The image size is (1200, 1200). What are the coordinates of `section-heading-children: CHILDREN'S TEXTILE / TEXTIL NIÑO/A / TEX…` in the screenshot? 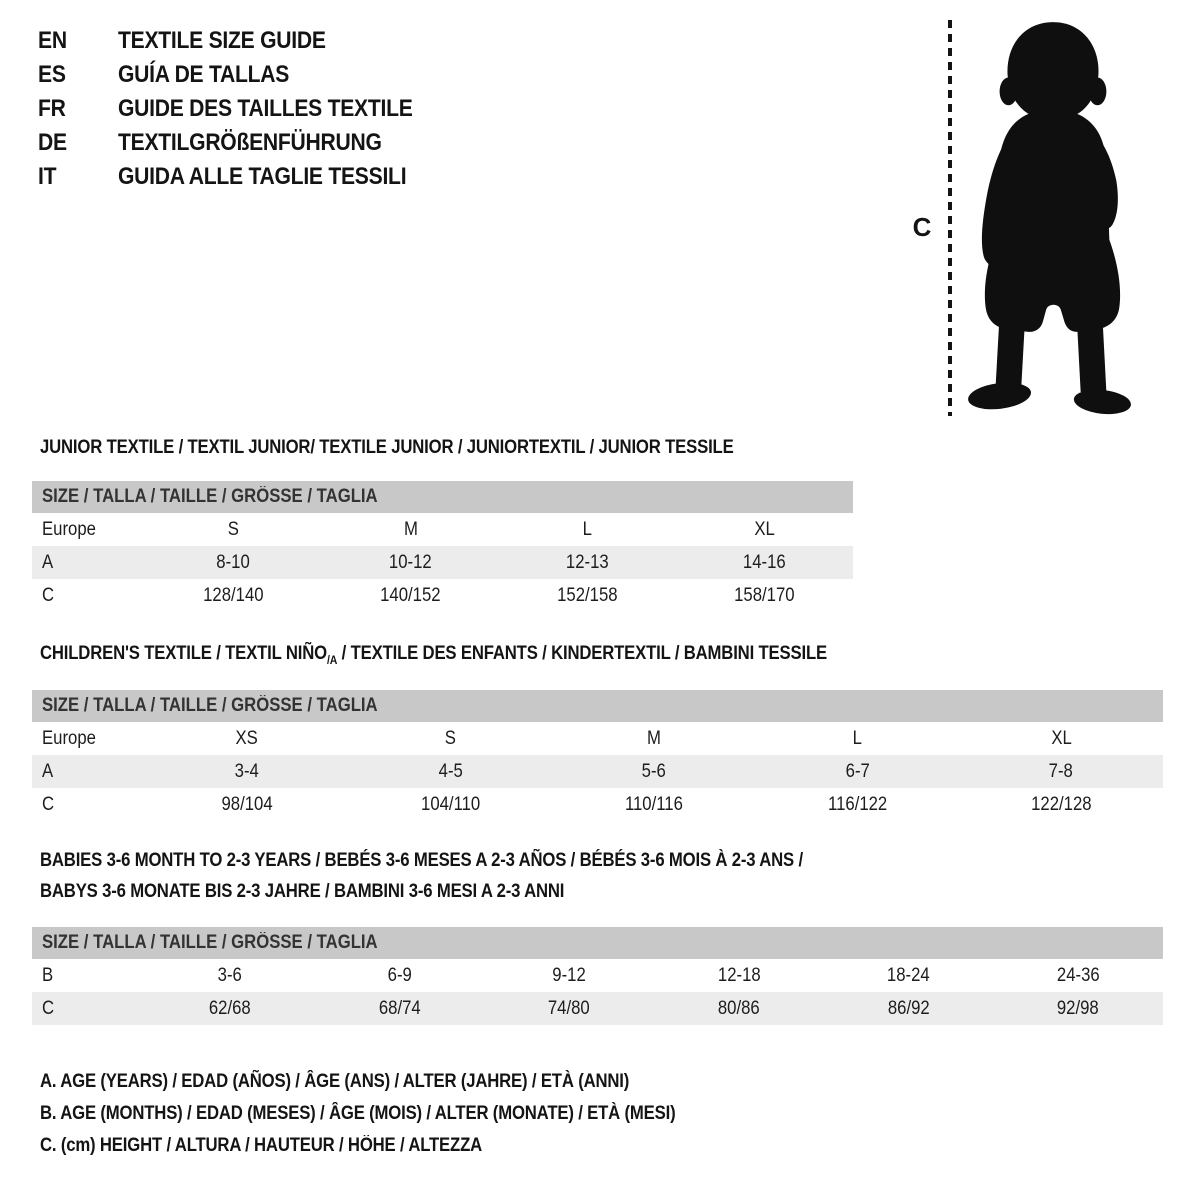 It's located at (433, 655).